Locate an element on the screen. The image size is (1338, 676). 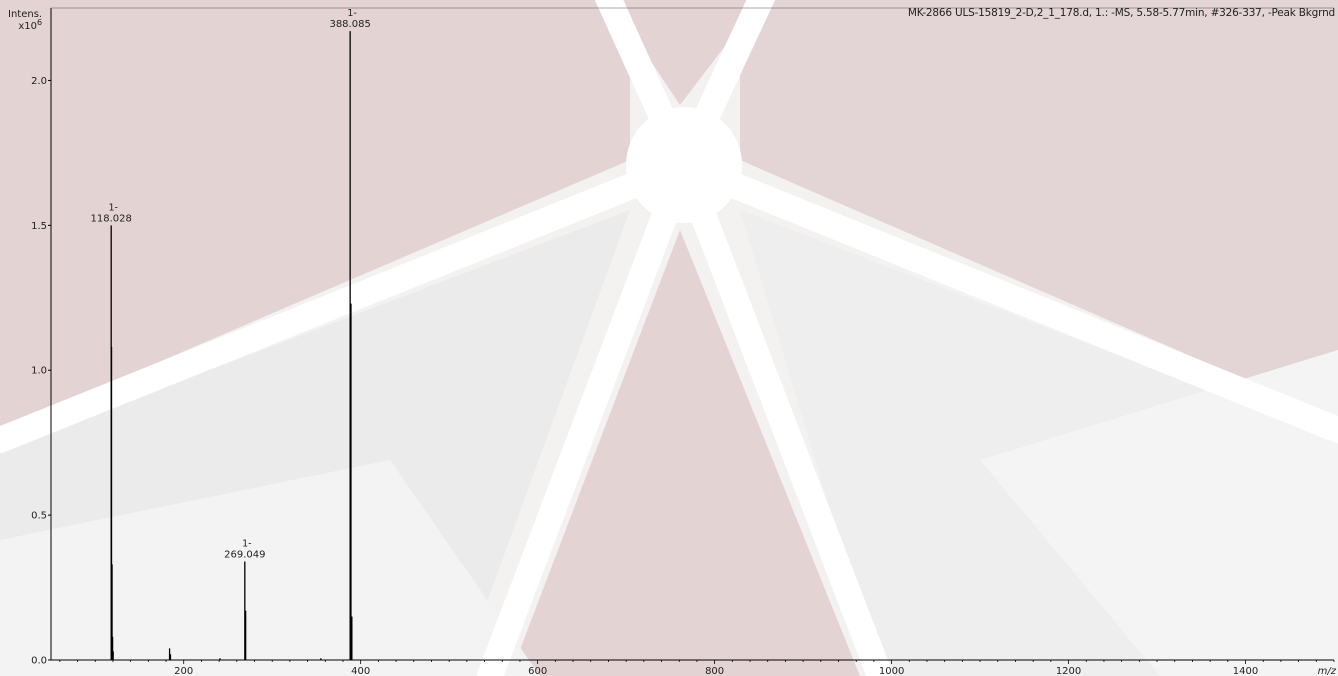
x-tick-label: 400 is located at coordinates (360, 671).